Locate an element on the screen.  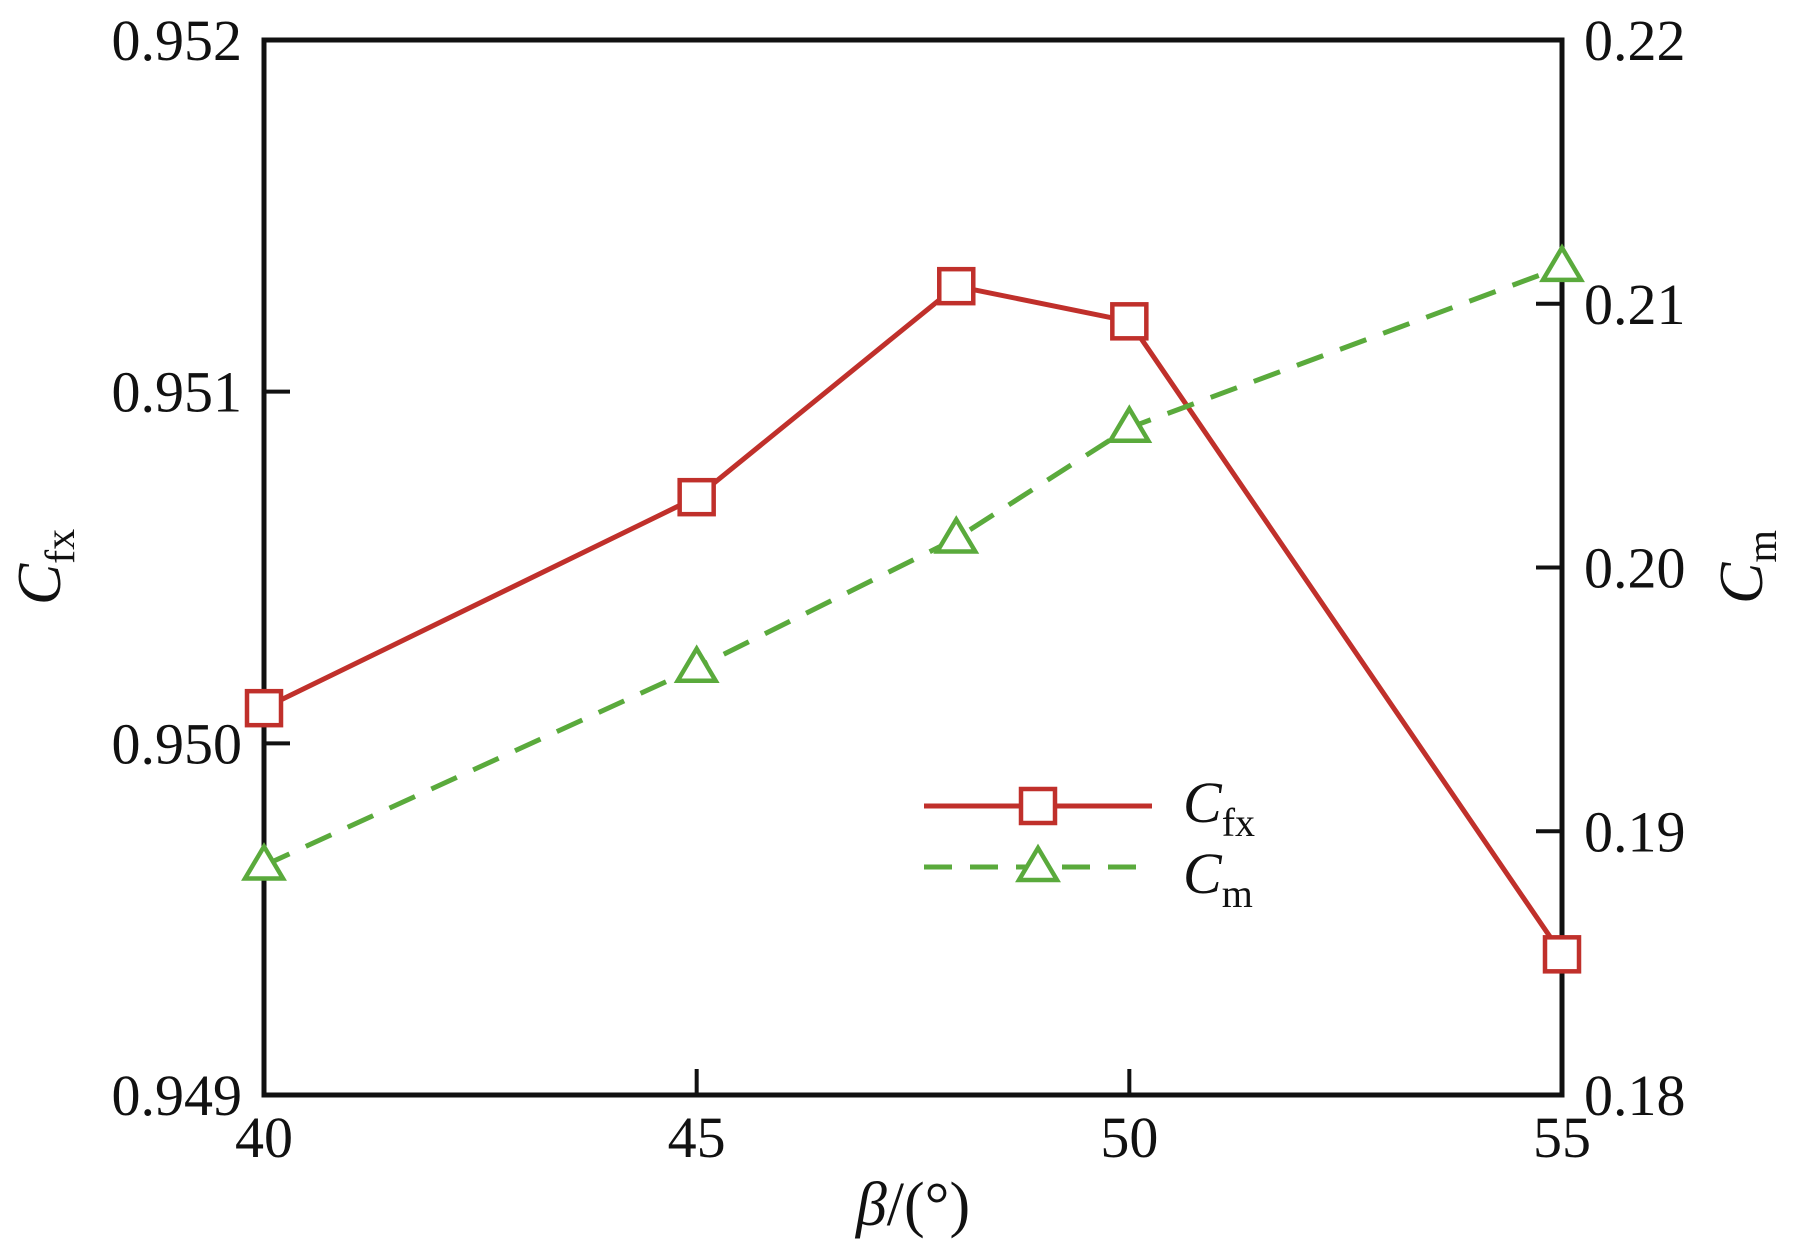
x-axis: 40 45 50 55 is located at coordinates (913, 1119).